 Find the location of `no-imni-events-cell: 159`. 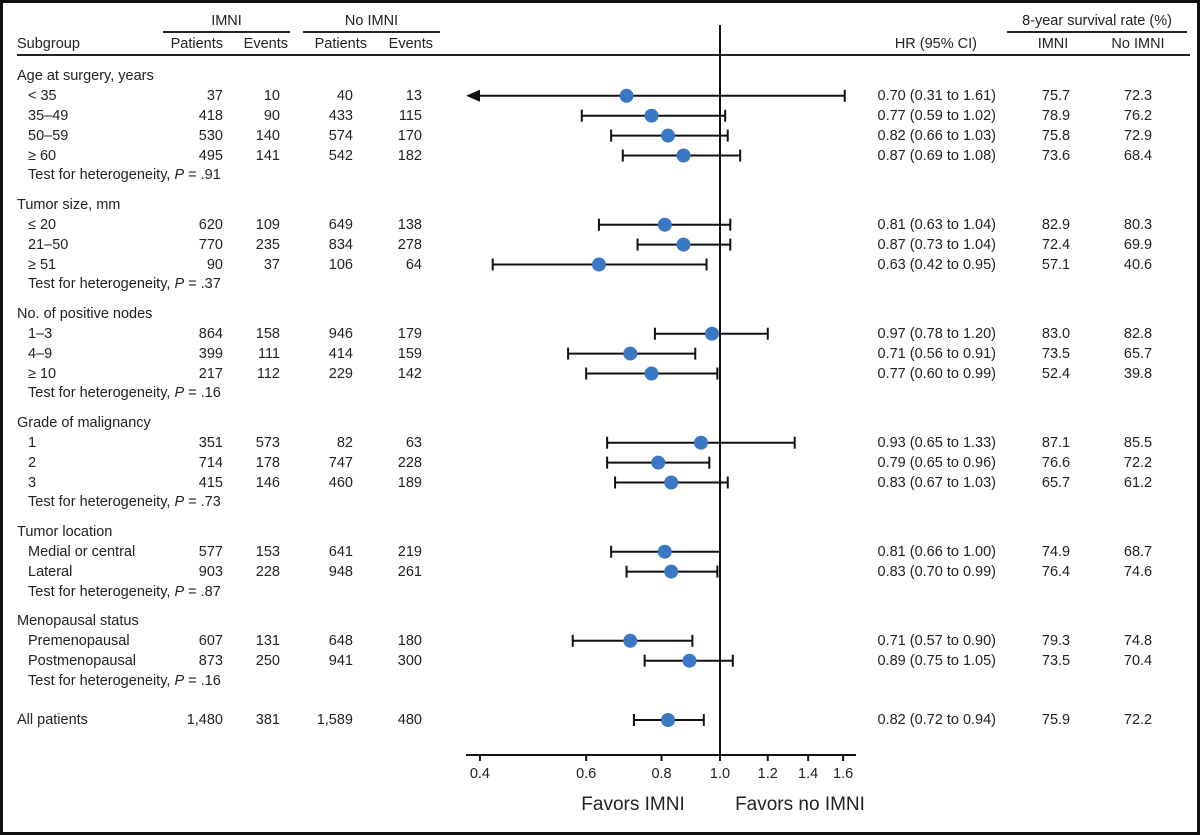

no-imni-events-cell: 159 is located at coordinates (409, 353).